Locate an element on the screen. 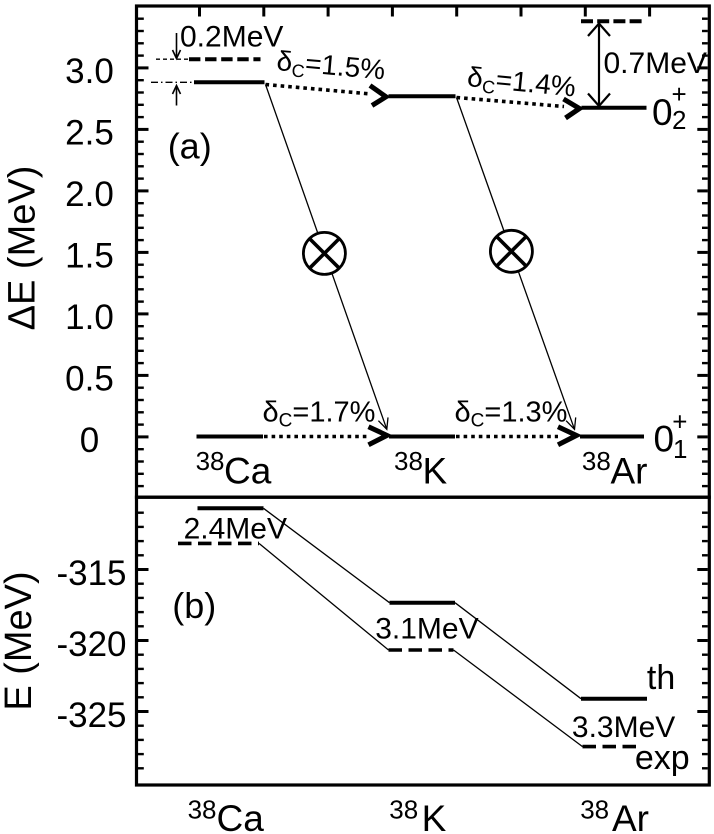  svg-text: th is located at coordinates (661, 678).